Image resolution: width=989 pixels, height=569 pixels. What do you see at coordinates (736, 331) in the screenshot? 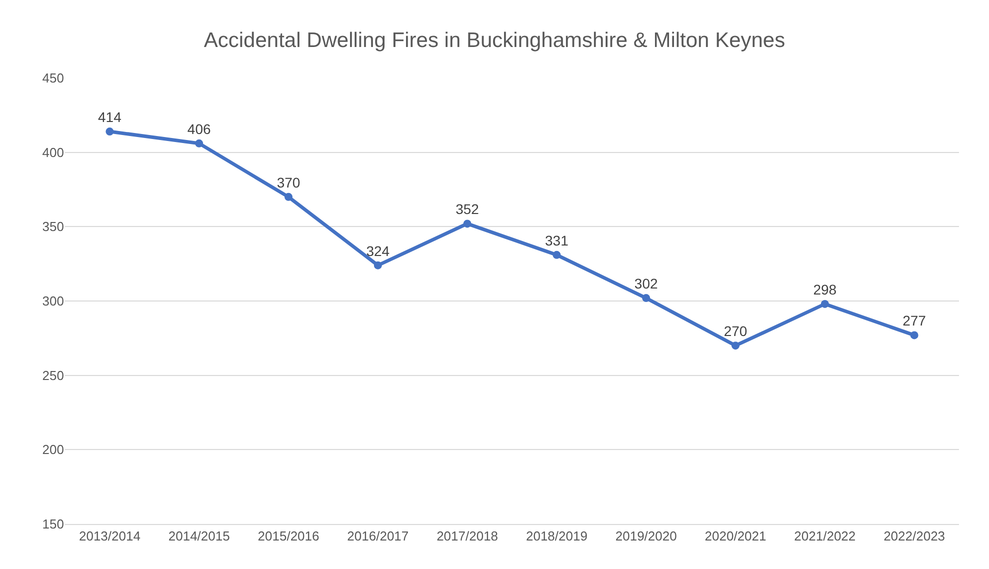
I see `data-label: 270` at bounding box center [736, 331].